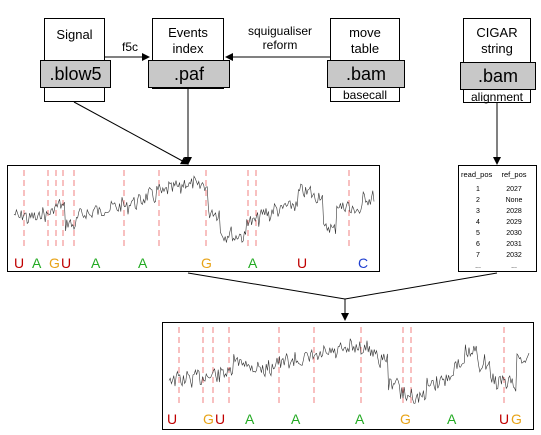  Describe the element at coordinates (497, 244) in the screenshot. I see `table-row: 6 2031` at that location.